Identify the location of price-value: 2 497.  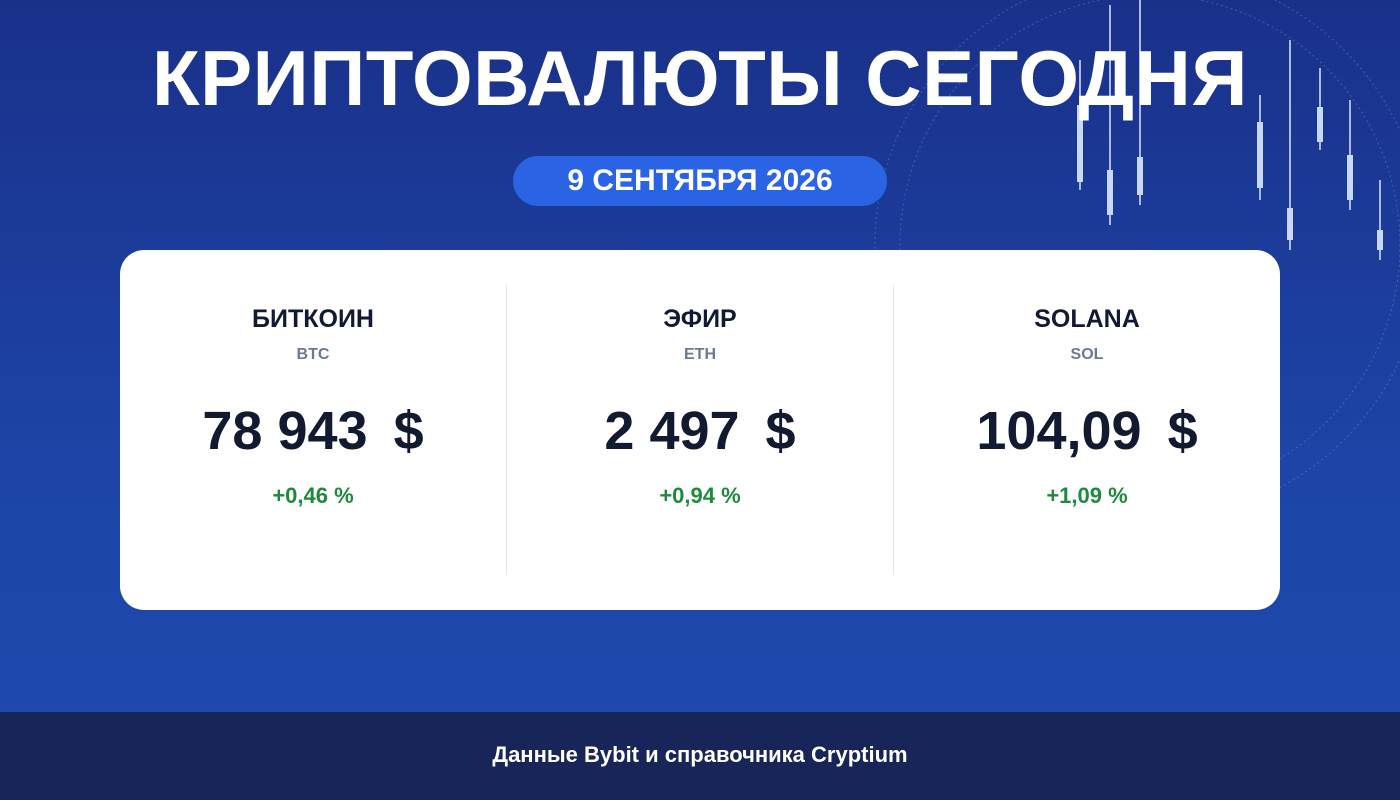
(672, 431).